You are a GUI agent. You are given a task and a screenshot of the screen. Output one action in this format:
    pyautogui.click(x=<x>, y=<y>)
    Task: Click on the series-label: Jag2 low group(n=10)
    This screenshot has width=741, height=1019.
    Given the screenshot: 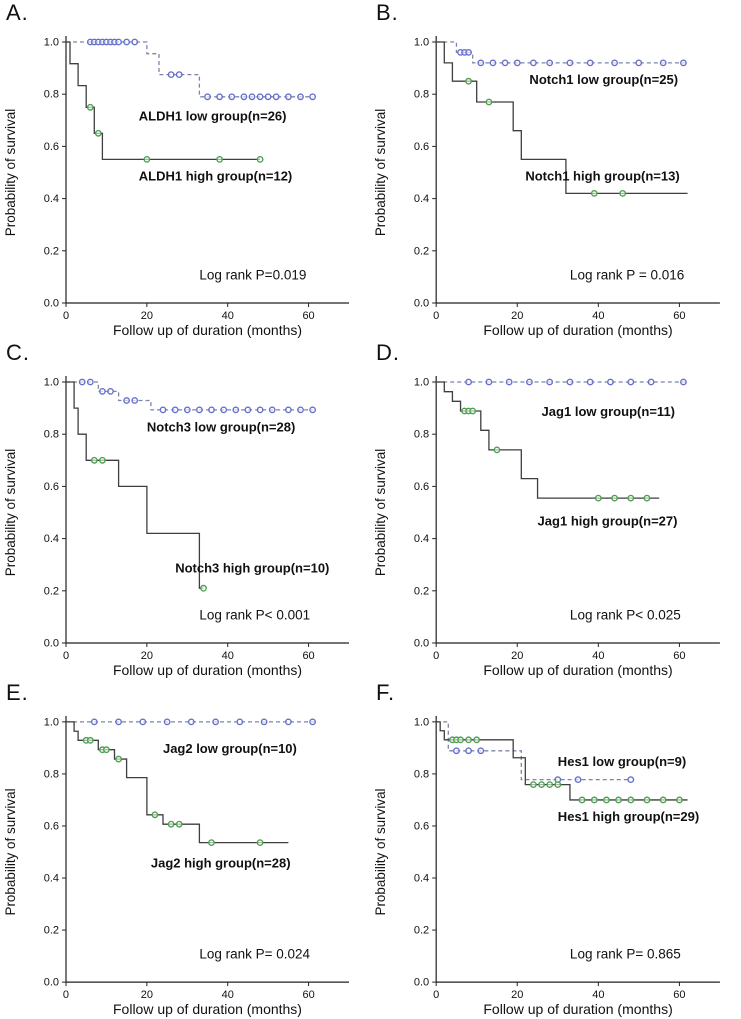 What is the action you would take?
    pyautogui.click(x=230, y=748)
    